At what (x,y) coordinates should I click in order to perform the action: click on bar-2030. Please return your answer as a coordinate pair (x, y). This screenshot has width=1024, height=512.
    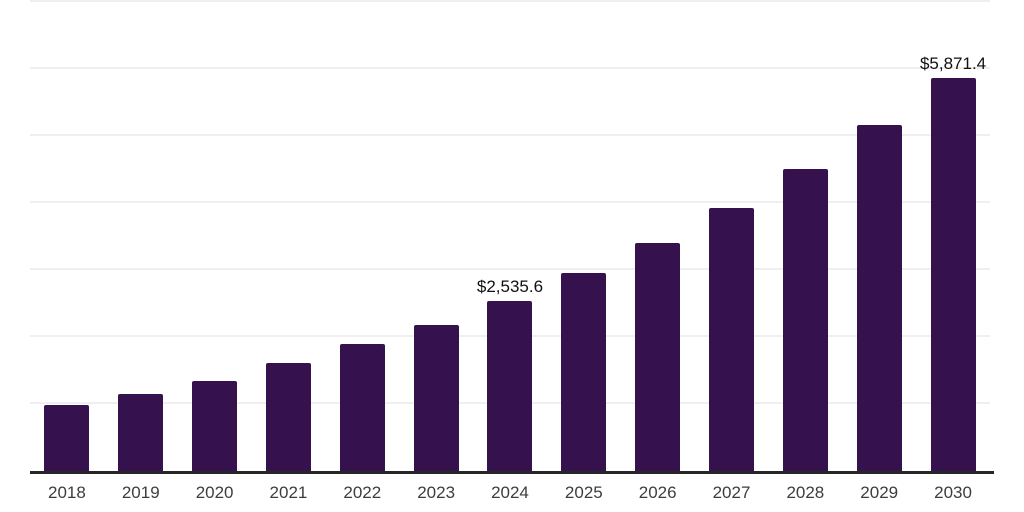
    Looking at the image, I should click on (953, 274).